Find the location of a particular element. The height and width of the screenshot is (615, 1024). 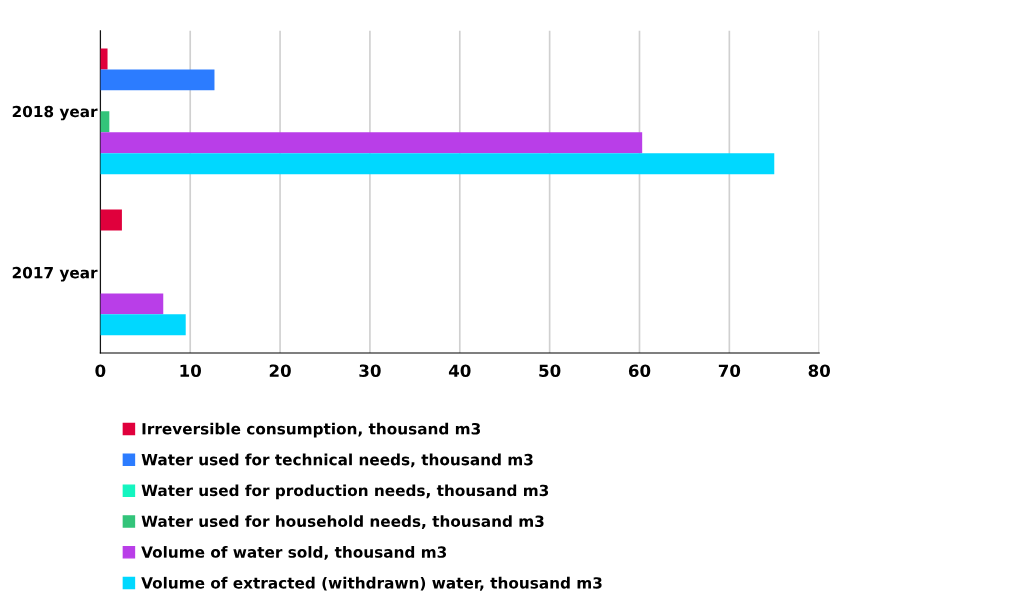

x-tick-label: 30 is located at coordinates (370, 371).